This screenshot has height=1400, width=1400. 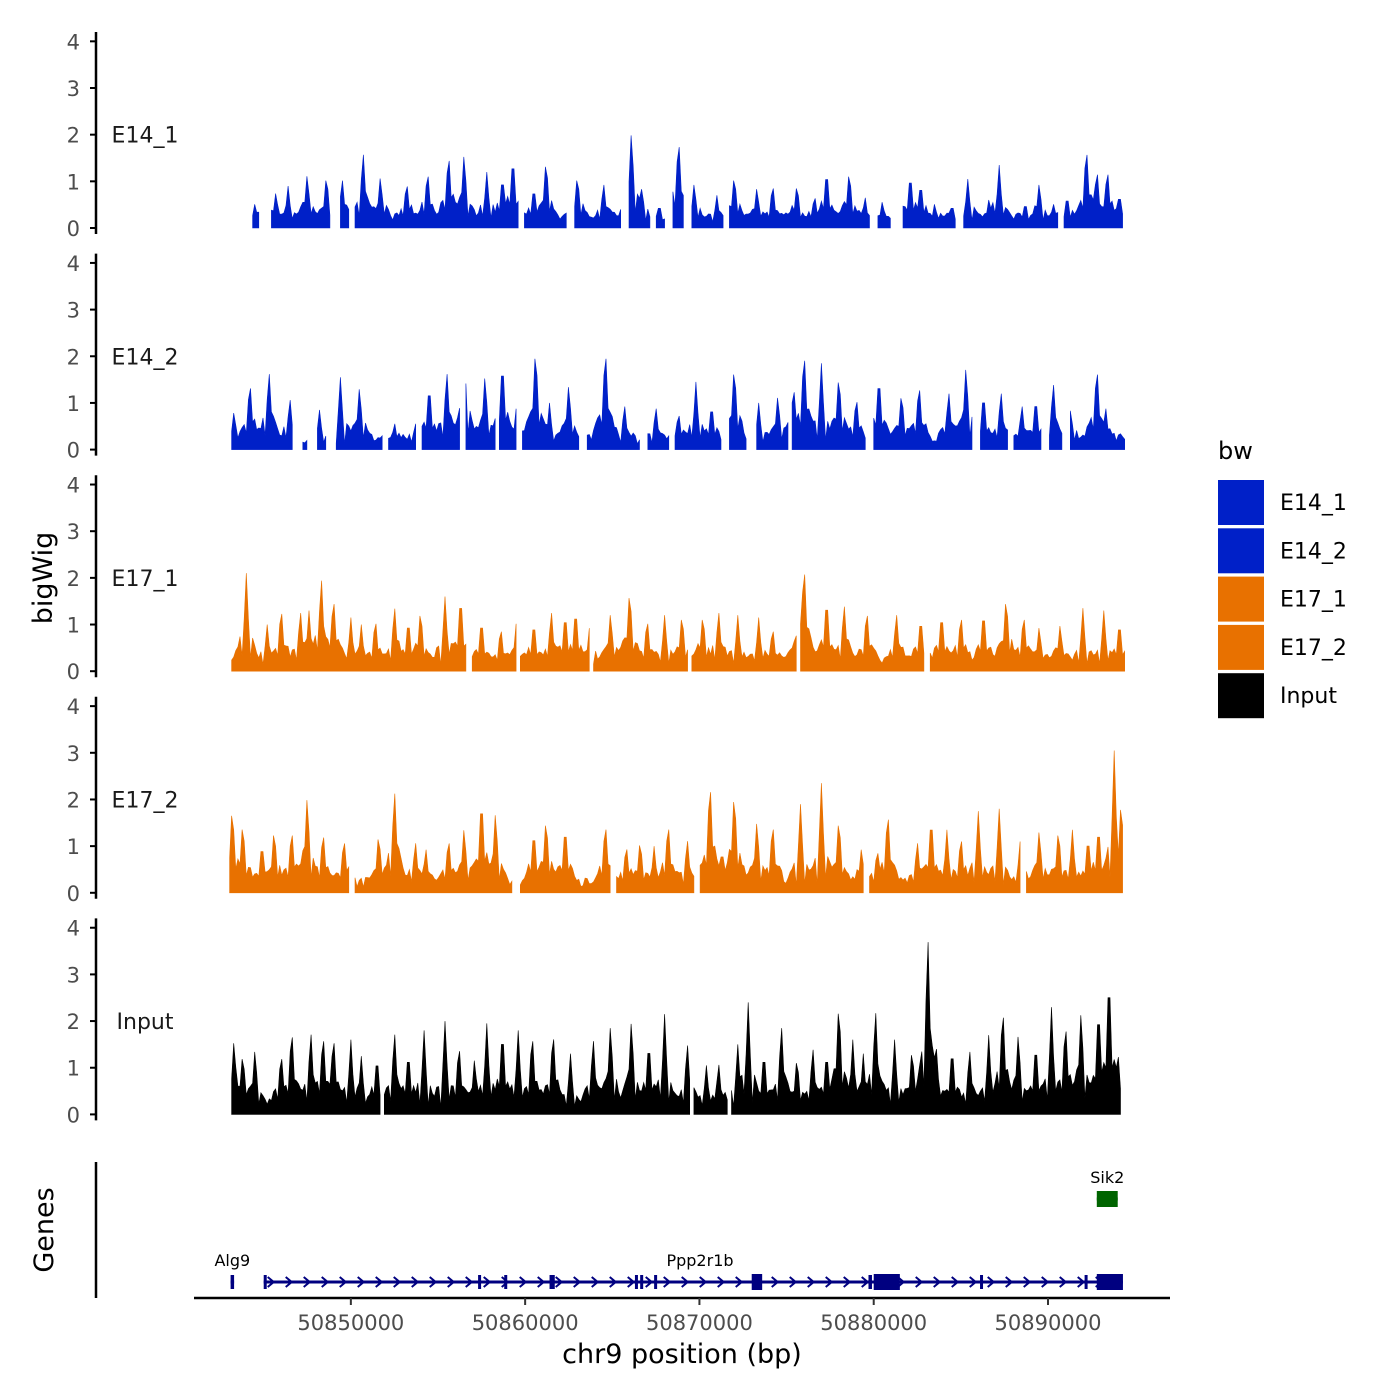 What do you see at coordinates (350, 1323) in the screenshot?
I see `x-axis-tick-label: 50850000` at bounding box center [350, 1323].